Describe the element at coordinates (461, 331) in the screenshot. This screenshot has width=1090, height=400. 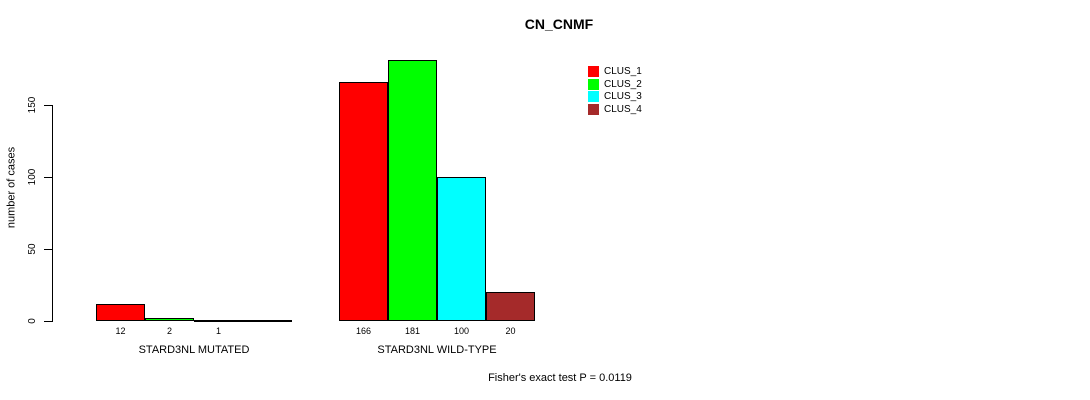
I see `bar-value-label: 100` at that location.